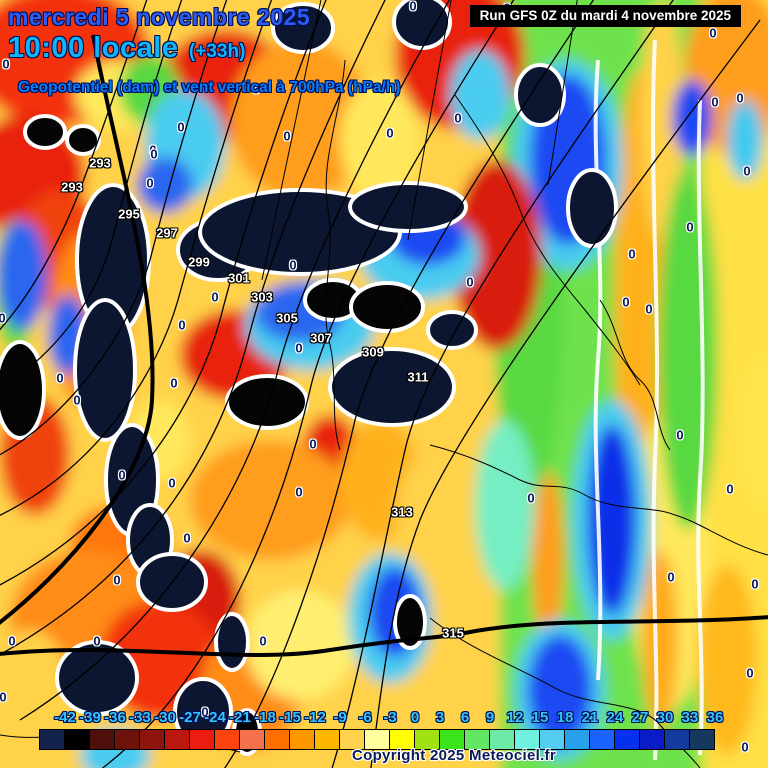  I want to click on colorbar, so click(377, 739).